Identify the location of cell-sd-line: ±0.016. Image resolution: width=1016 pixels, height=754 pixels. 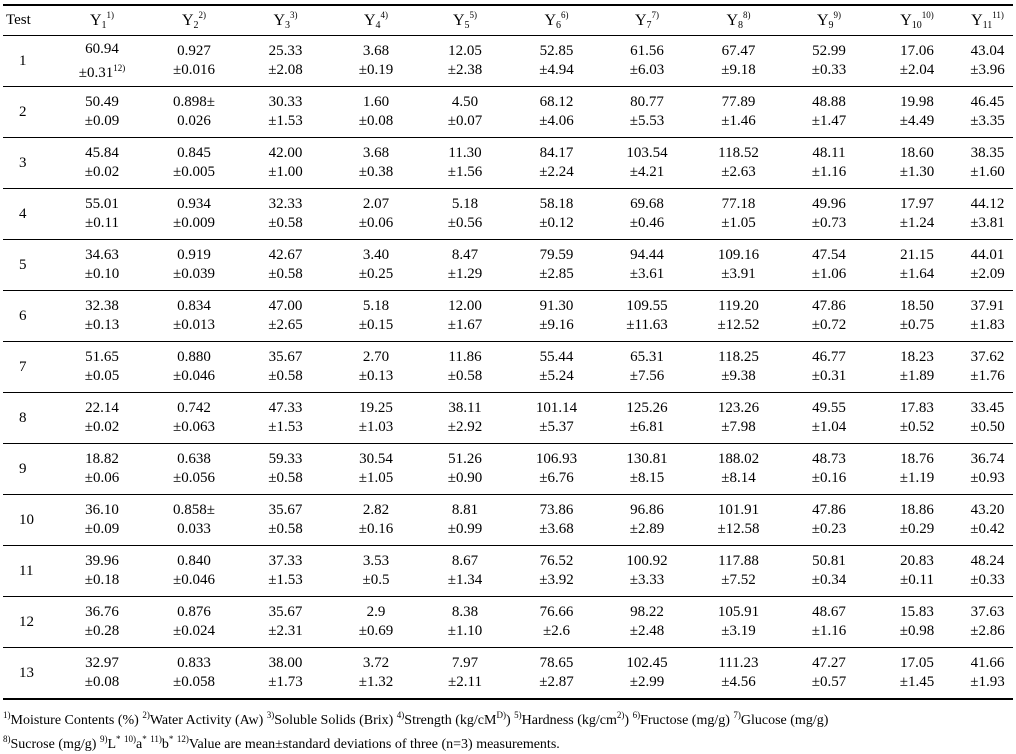
(194, 70).